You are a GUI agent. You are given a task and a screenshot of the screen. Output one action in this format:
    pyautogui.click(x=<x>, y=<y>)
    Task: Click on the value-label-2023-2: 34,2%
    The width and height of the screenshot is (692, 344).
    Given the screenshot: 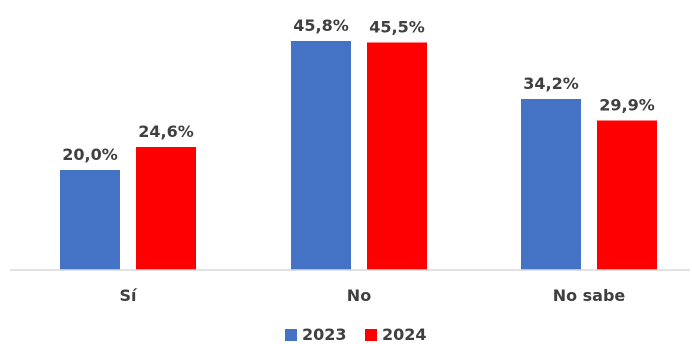 What is the action you would take?
    pyautogui.click(x=551, y=83)
    